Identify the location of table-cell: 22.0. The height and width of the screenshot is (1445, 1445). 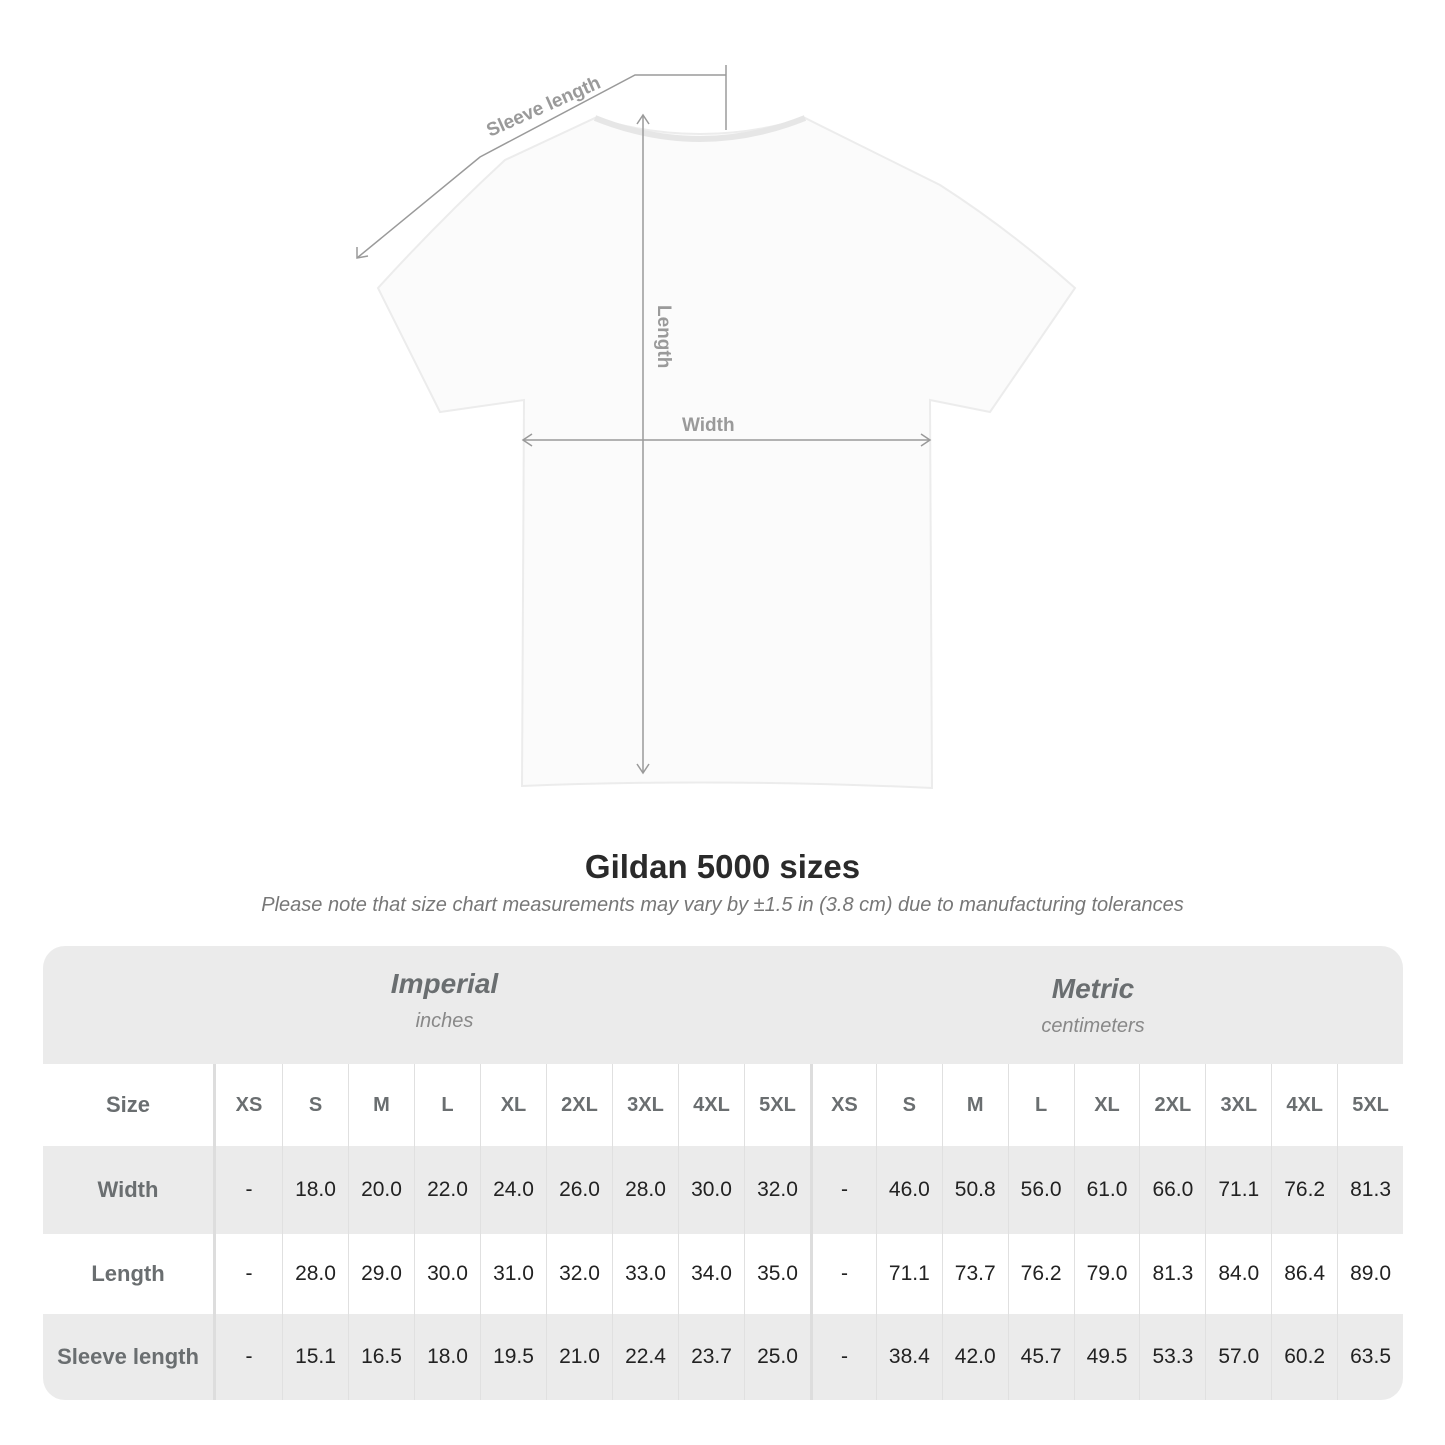
(447, 1190).